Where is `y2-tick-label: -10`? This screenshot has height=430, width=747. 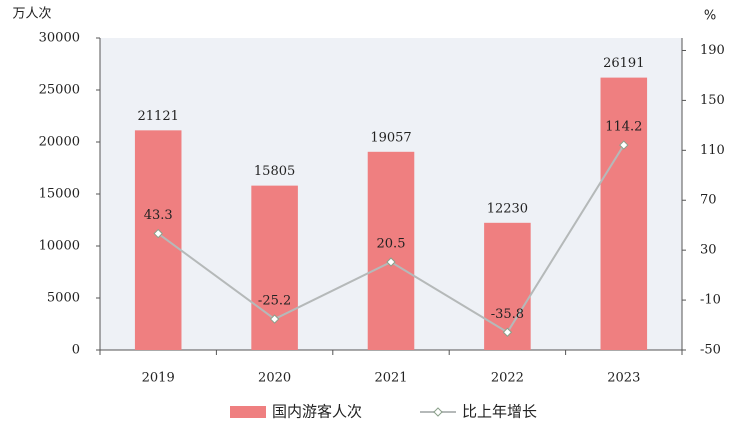
y2-tick-label: -10 is located at coordinates (710, 300).